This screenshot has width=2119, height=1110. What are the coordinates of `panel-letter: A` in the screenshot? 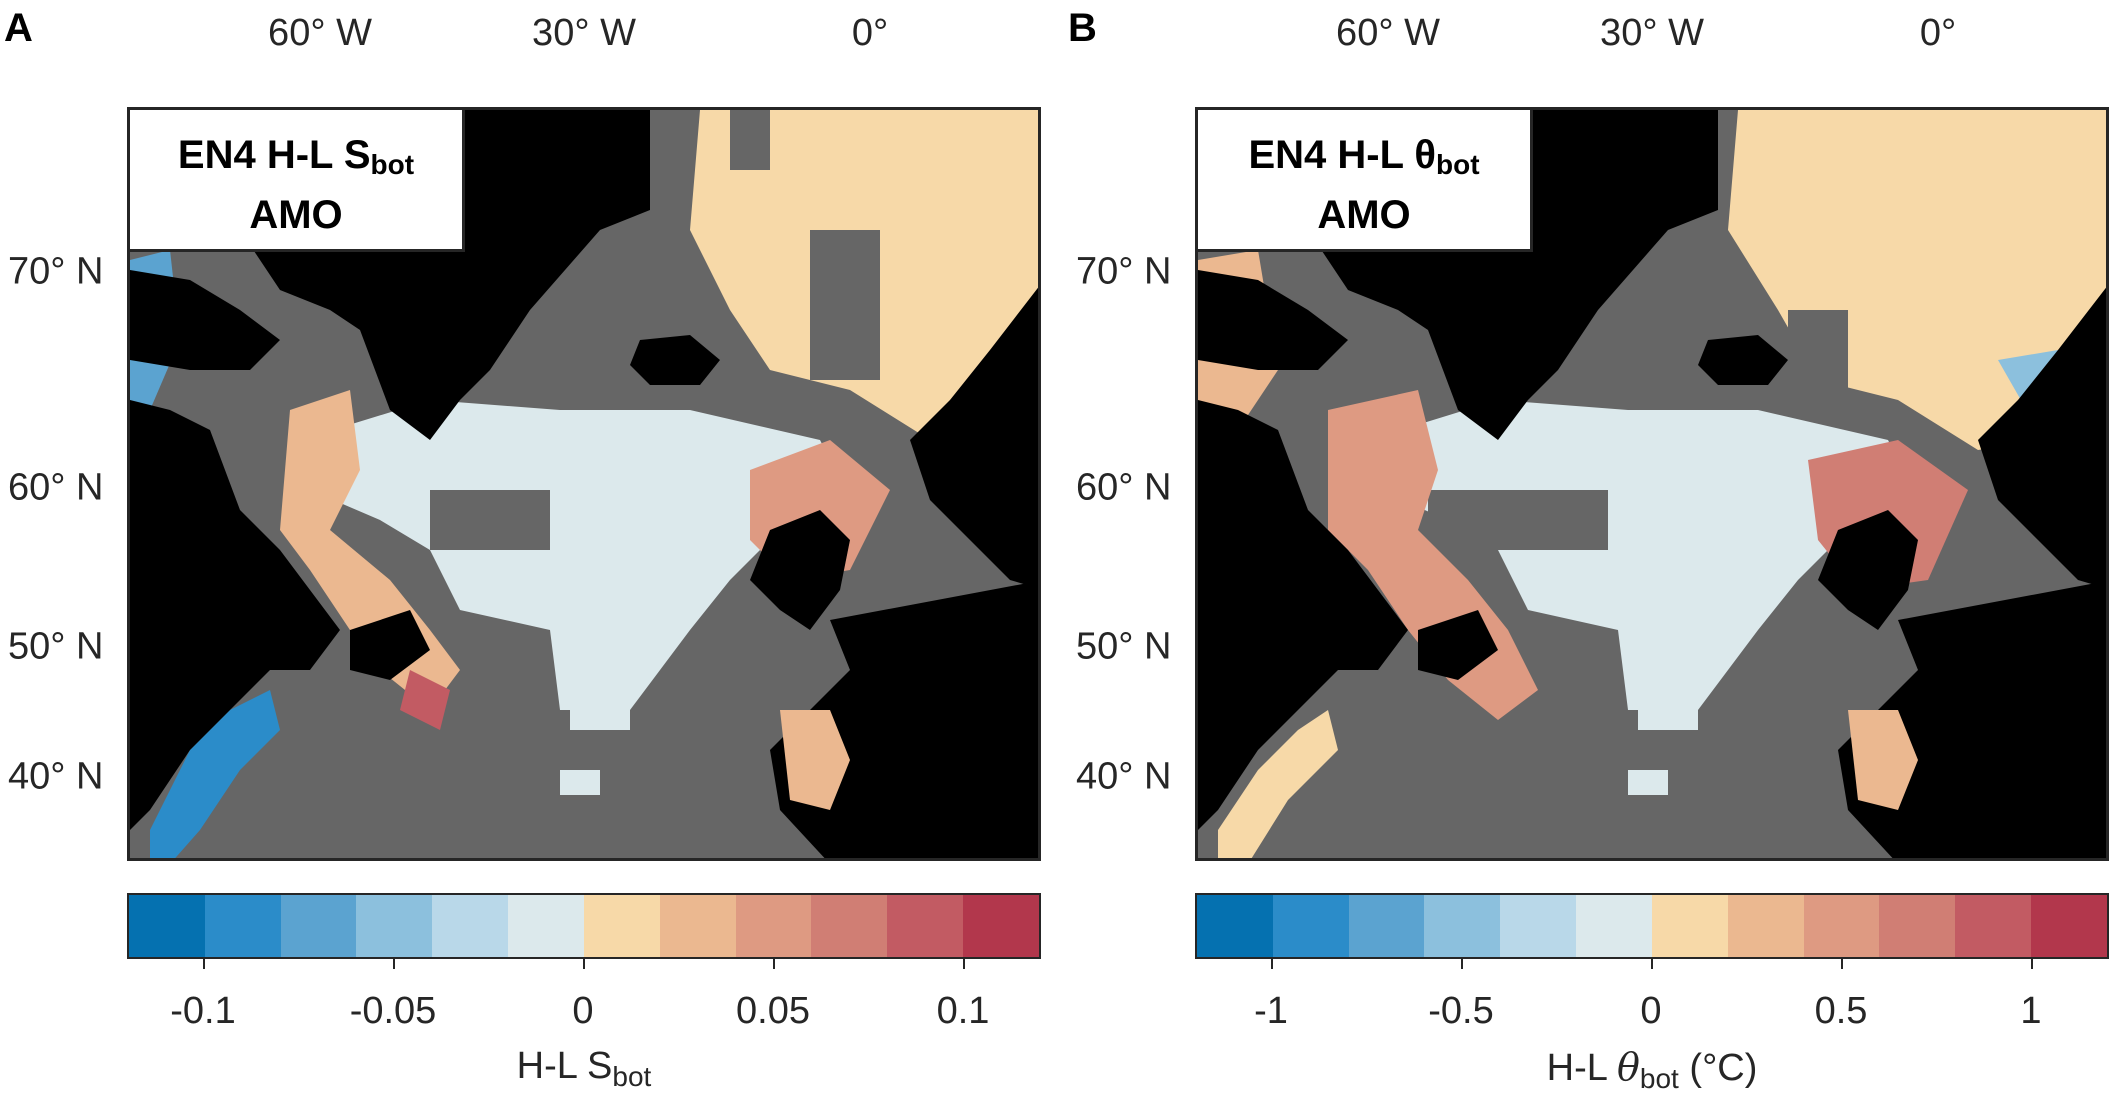 It's located at (18, 28).